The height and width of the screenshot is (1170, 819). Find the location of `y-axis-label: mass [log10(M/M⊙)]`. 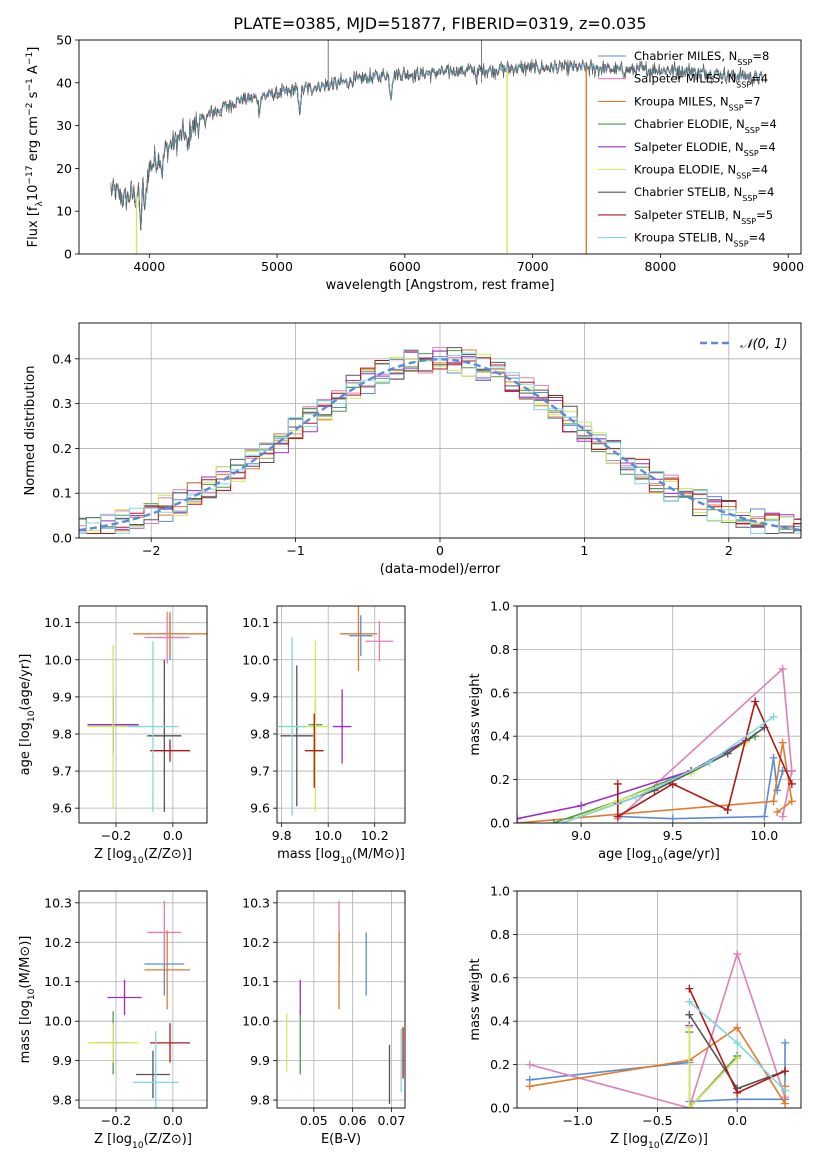

y-axis-label: mass [log10(M/M⊙)] is located at coordinates (27, 1000).